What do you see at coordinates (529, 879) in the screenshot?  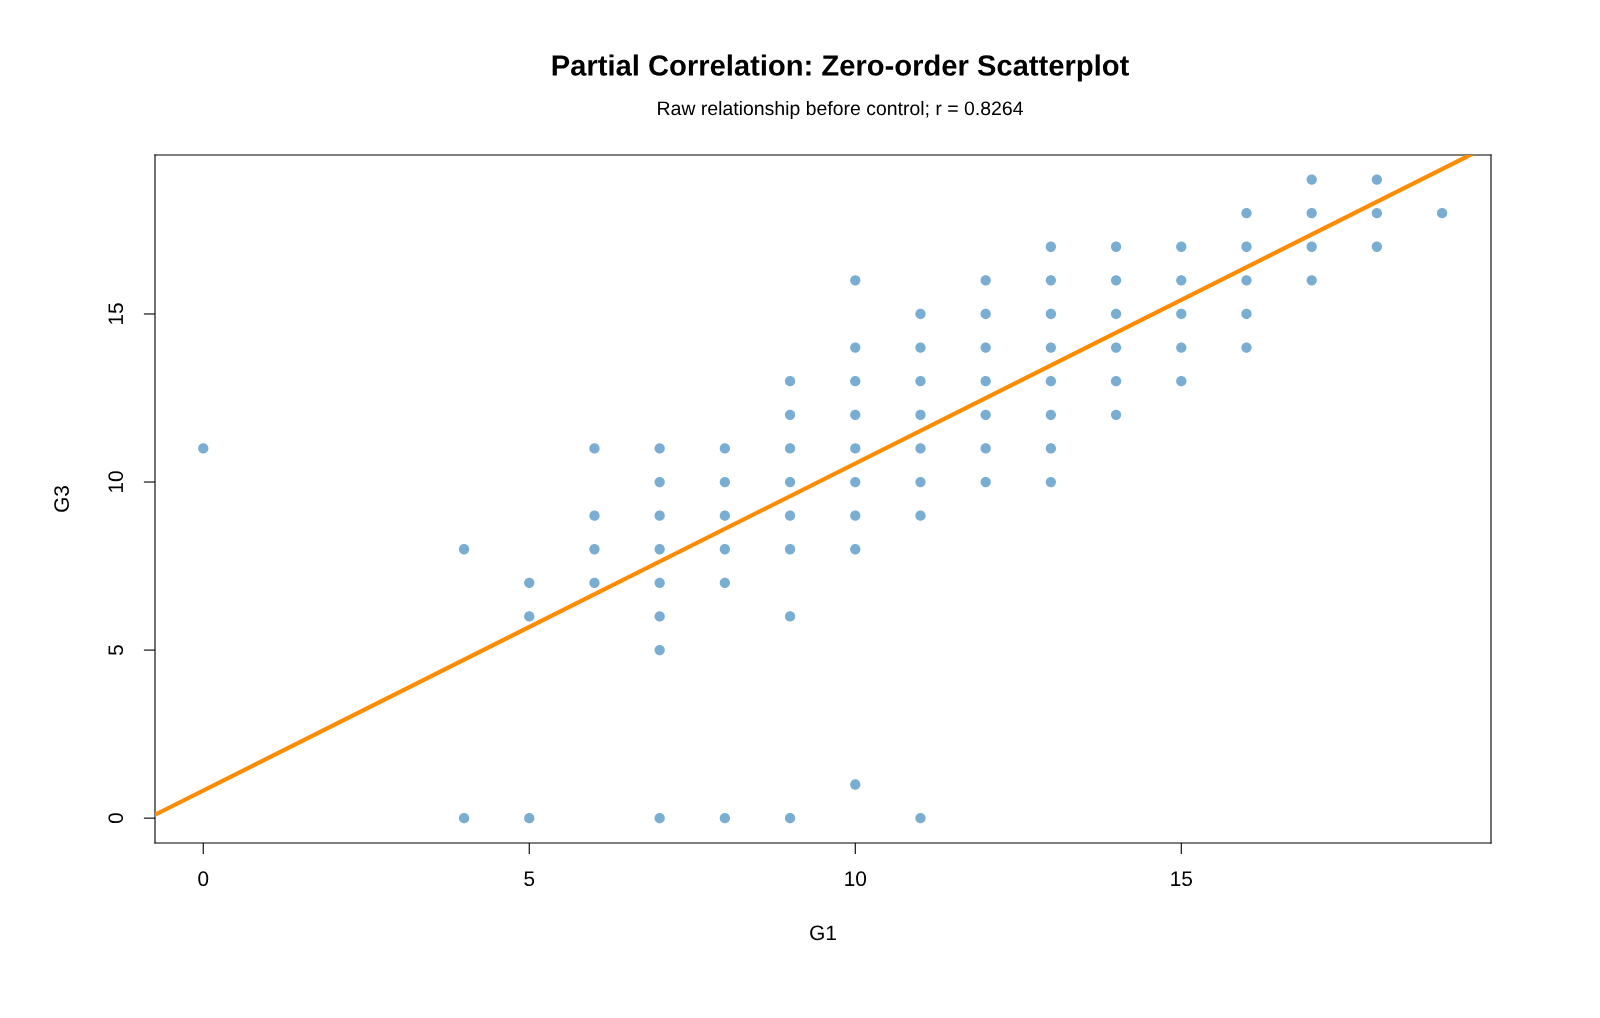 I see `x-tick-label: 5` at bounding box center [529, 879].